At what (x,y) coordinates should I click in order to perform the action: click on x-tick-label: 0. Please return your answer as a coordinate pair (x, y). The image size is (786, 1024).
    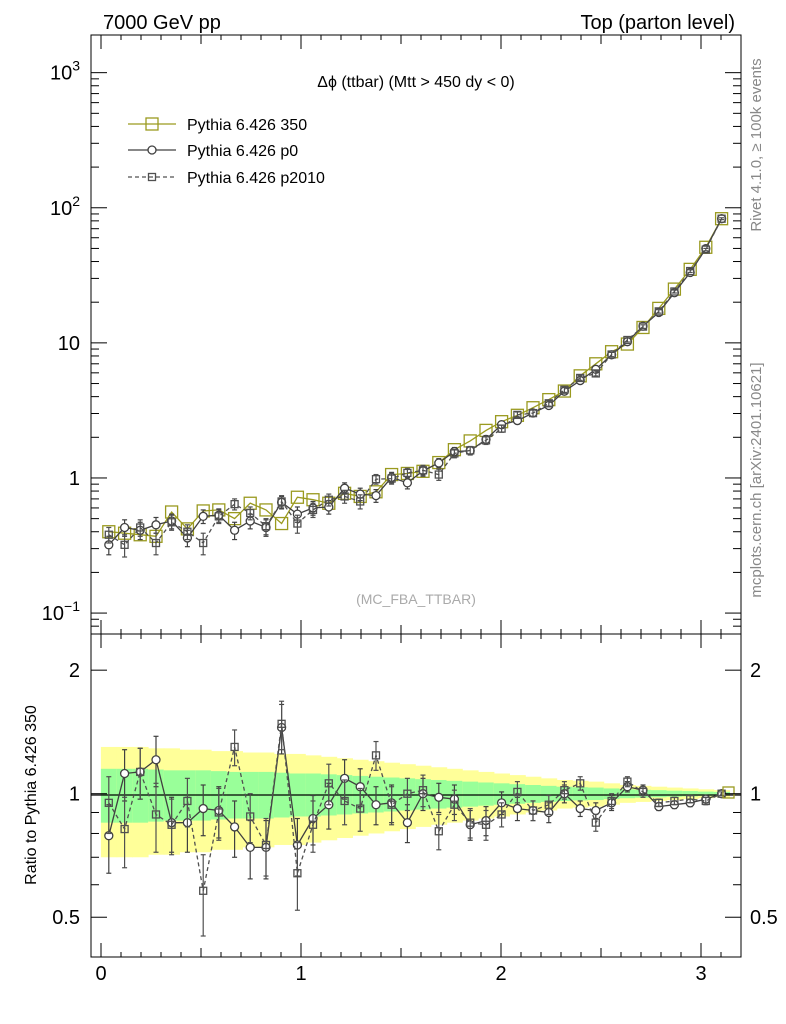
    Looking at the image, I should click on (100, 974).